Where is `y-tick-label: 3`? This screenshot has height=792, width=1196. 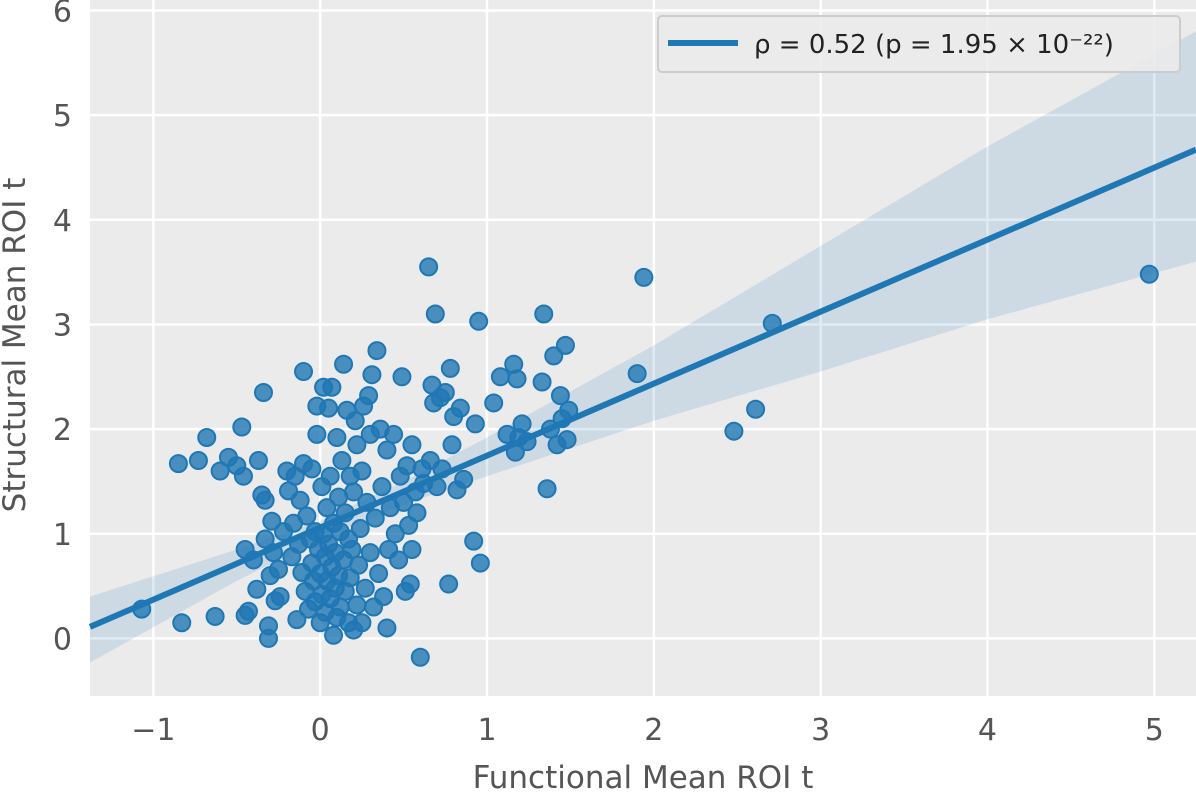
y-tick-label: 3 is located at coordinates (62, 325).